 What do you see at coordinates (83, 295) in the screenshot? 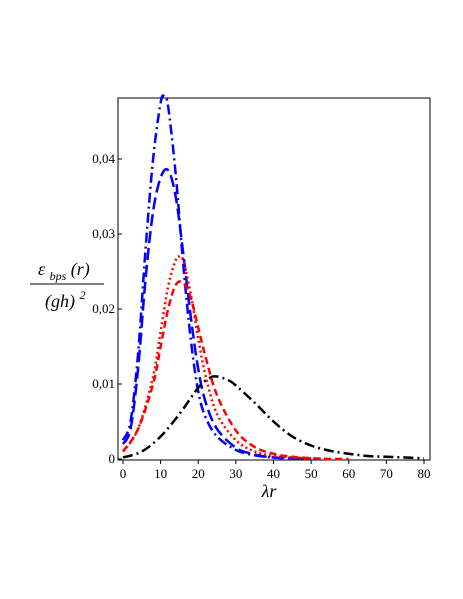
I see `y-title-exponent: 2` at bounding box center [83, 295].